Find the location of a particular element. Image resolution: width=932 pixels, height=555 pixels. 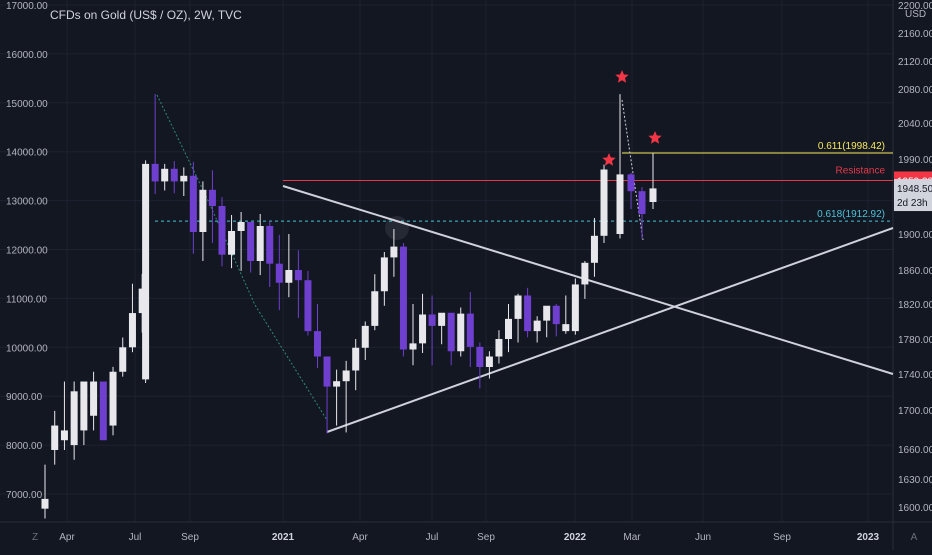

right-axis-tick-label: 2160.00 is located at coordinates (915, 34).